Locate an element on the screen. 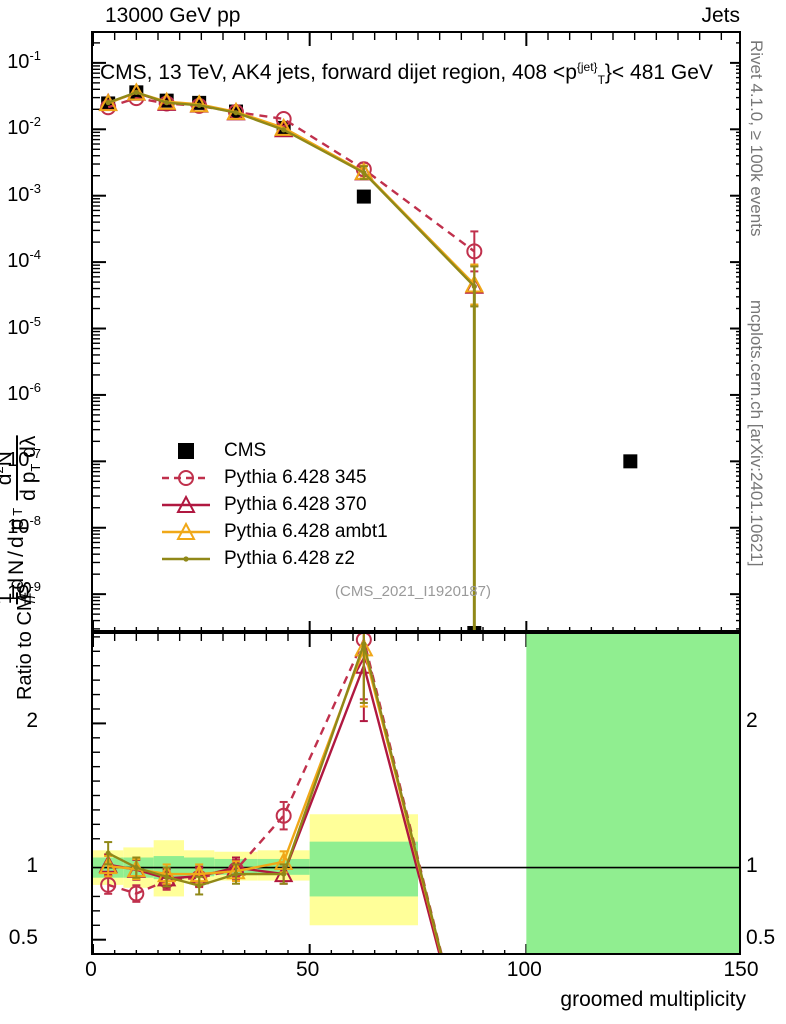 Image resolution: width=786 pixels, height=1024 pixels. main-y-tick-label: 10⁻⁴ is located at coordinates (24, 259).